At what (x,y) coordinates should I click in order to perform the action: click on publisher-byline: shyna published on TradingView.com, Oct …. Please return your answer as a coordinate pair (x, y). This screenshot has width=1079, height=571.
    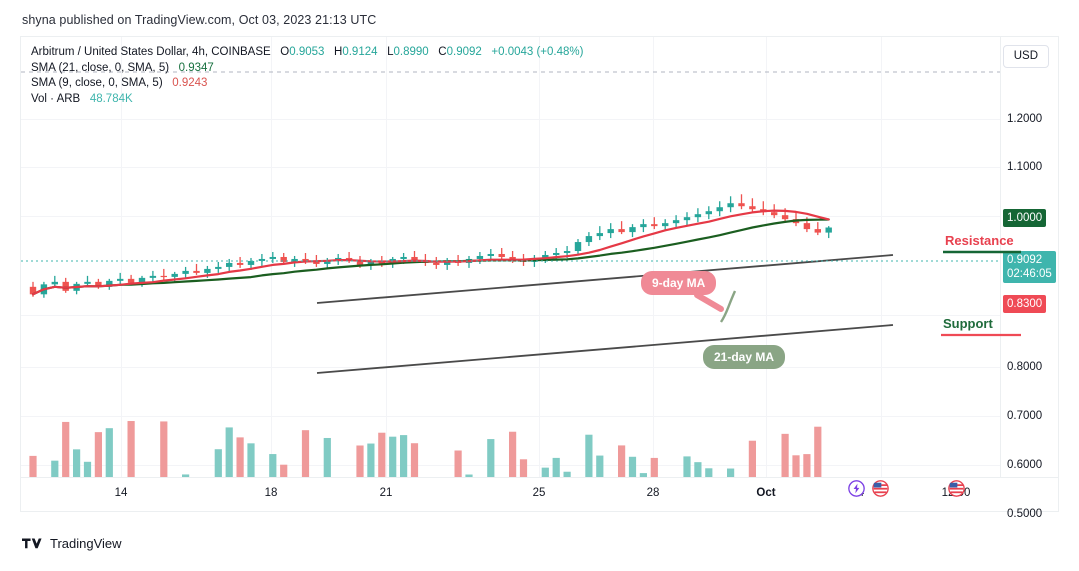
    Looking at the image, I should click on (199, 20).